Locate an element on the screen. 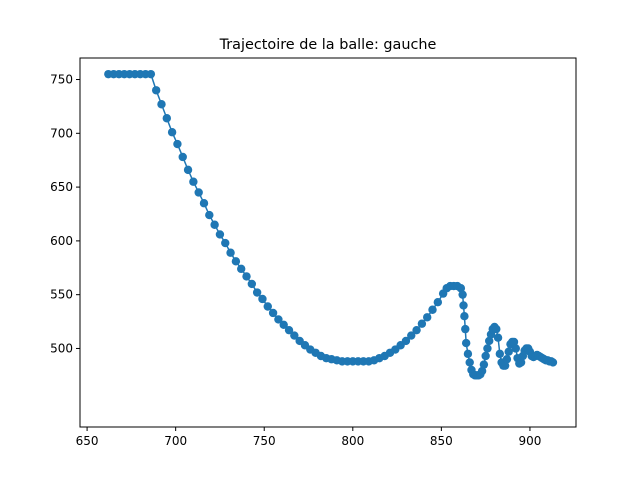 This screenshot has height=480, width=640. y-tick-label: 600 is located at coordinates (61, 241).